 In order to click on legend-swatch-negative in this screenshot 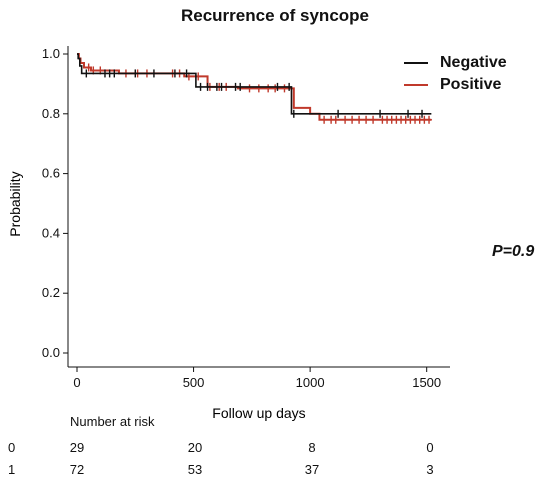, I will do `click(416, 63)`.